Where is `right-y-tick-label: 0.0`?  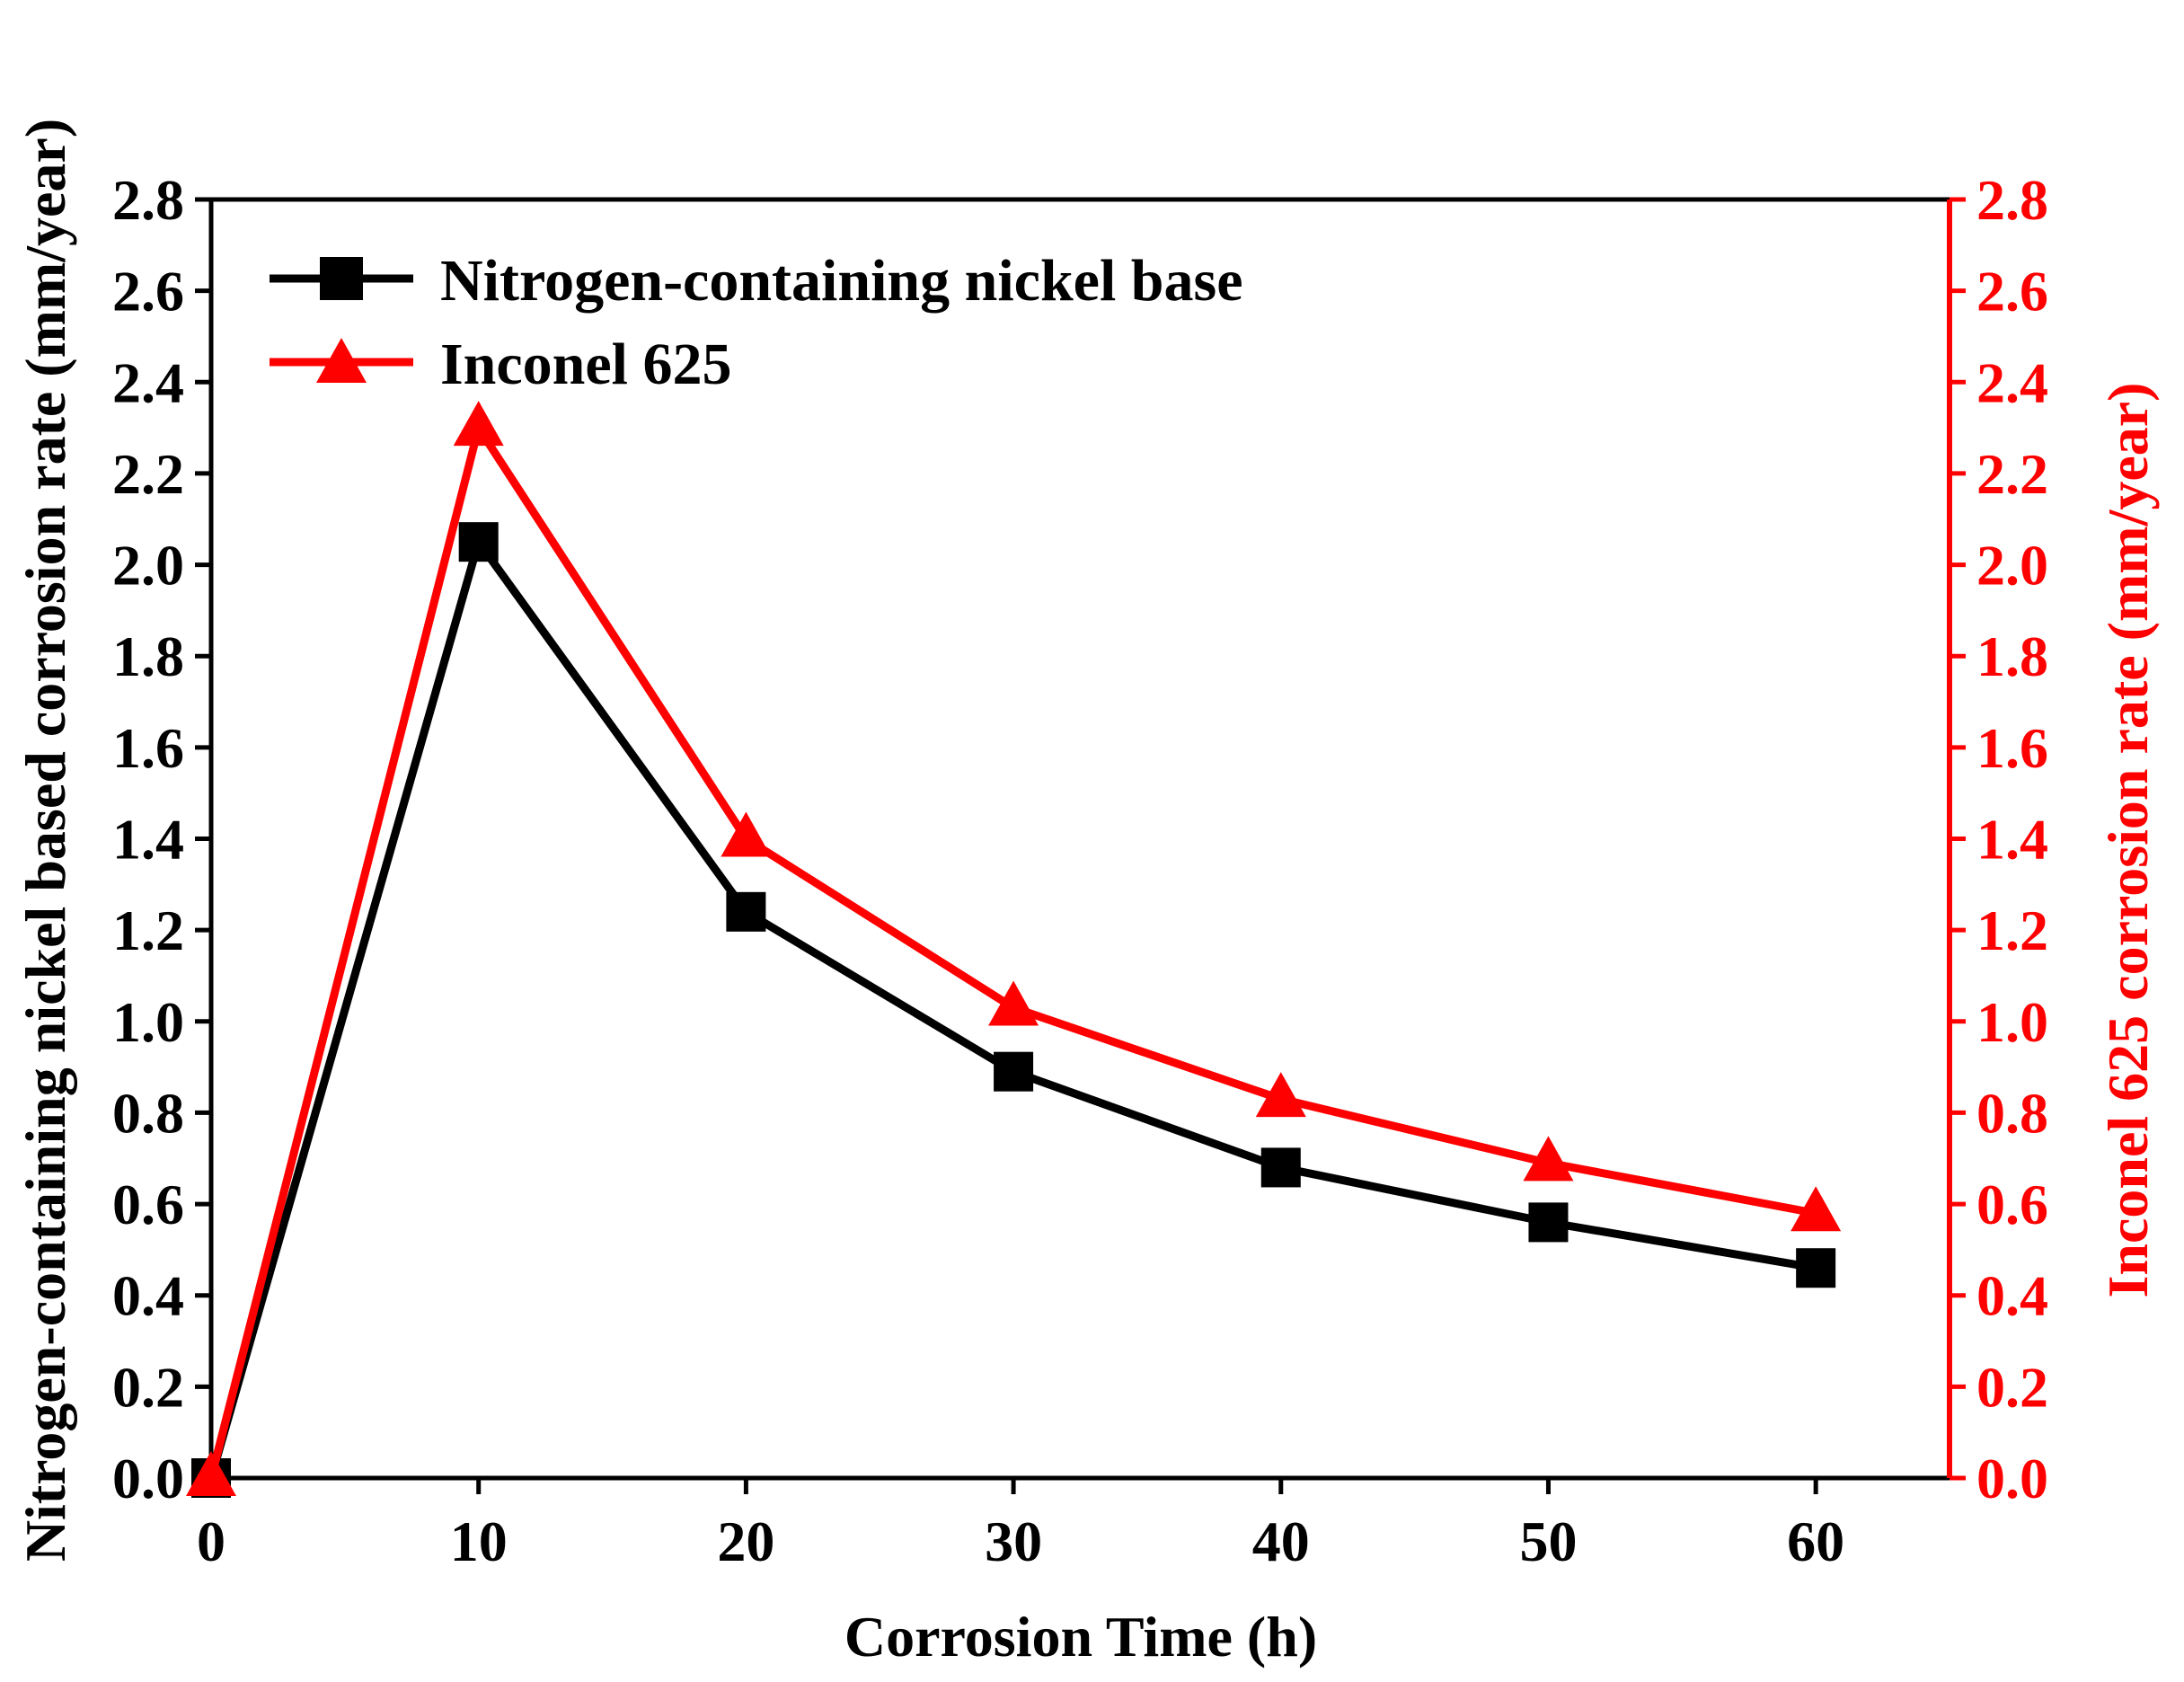 right-y-tick-label: 0.0 is located at coordinates (2012, 1478).